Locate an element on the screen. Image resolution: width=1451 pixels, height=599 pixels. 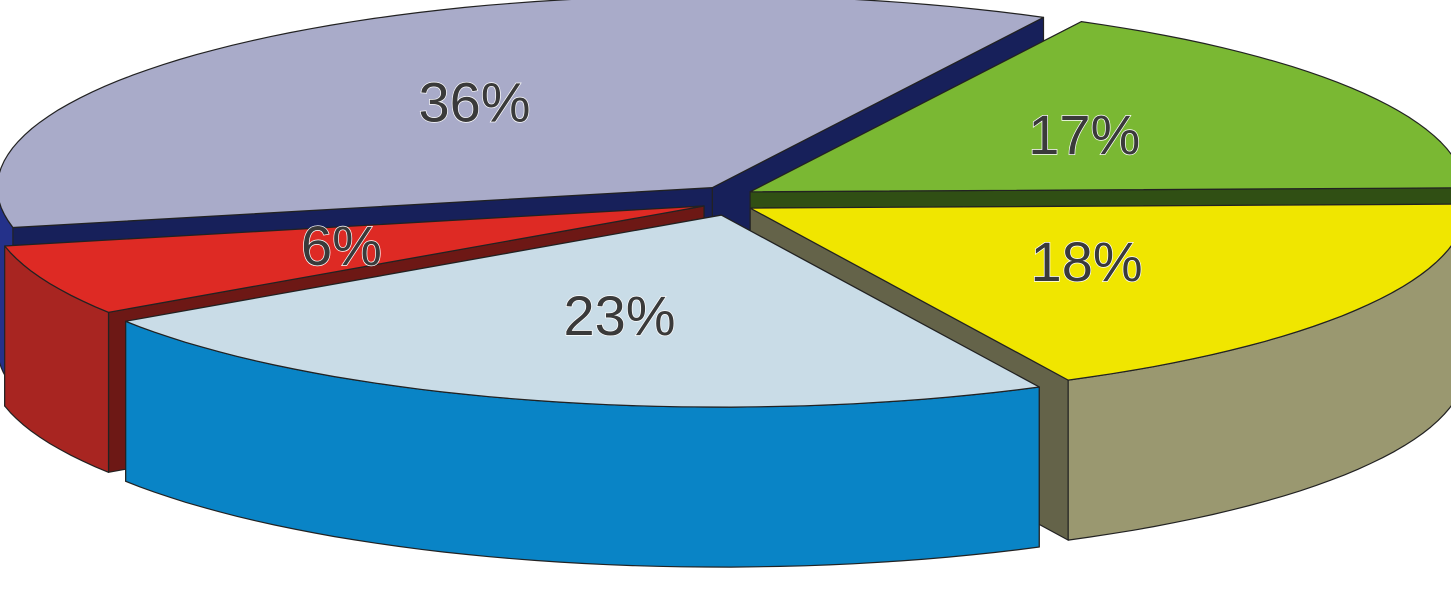
label-23: 23% is located at coordinates (619, 315).